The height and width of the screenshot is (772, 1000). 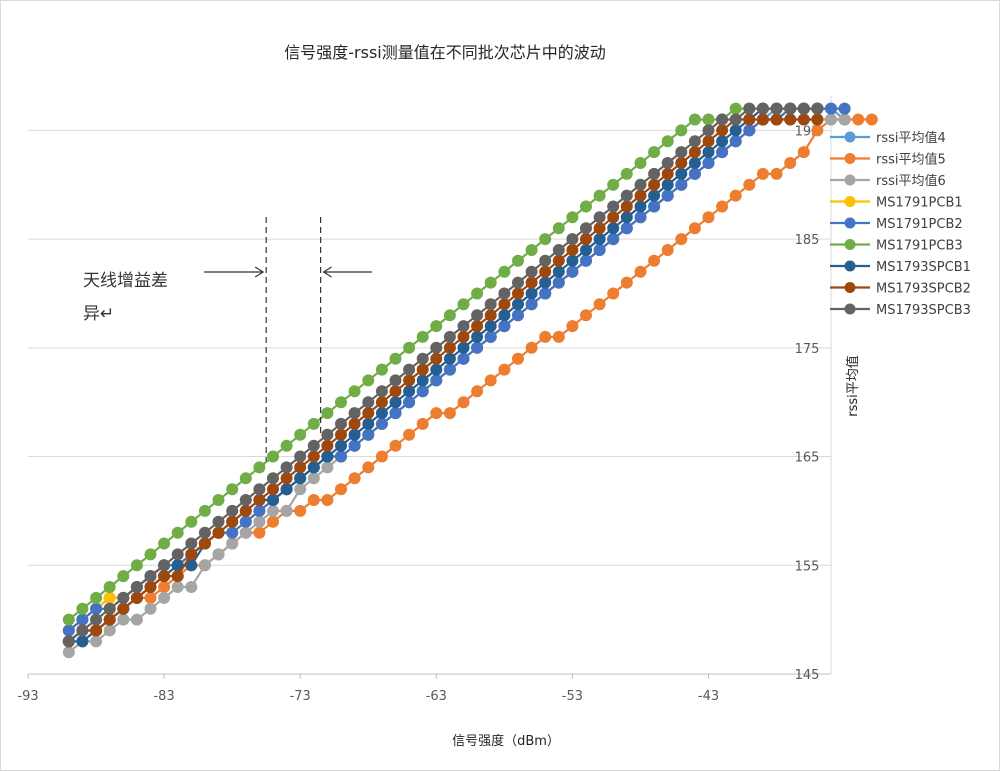 I want to click on legend-label: rssi平均值4, so click(x=911, y=138).